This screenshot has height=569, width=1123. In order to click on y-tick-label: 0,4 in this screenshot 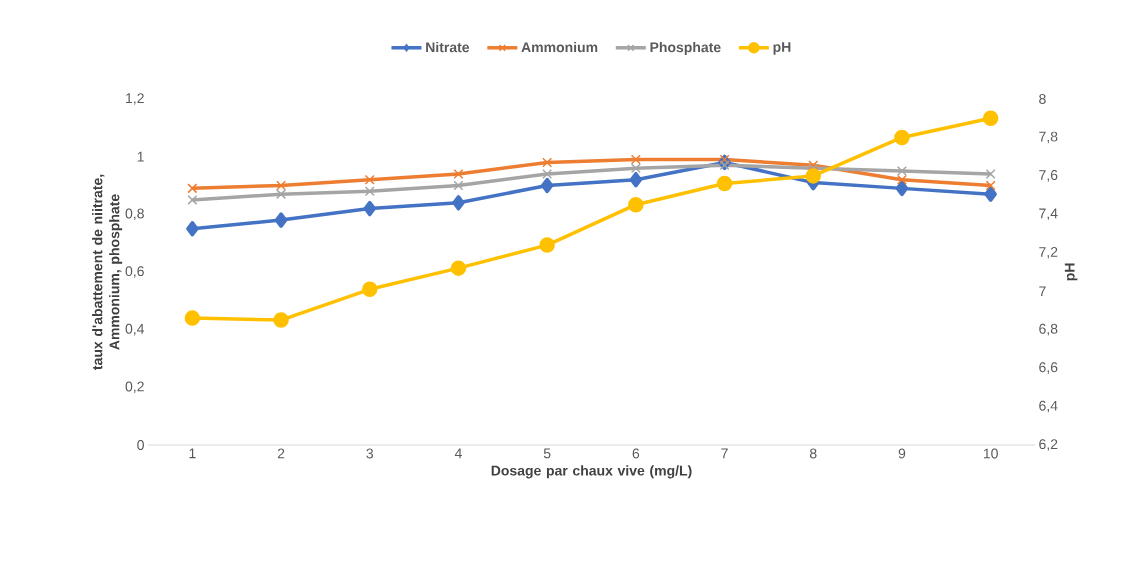, I will do `click(135, 329)`.